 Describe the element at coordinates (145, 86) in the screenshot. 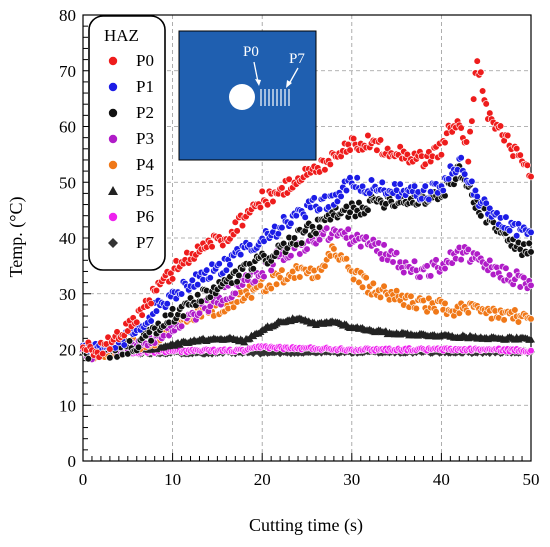

I see `legend-label: P1` at that location.